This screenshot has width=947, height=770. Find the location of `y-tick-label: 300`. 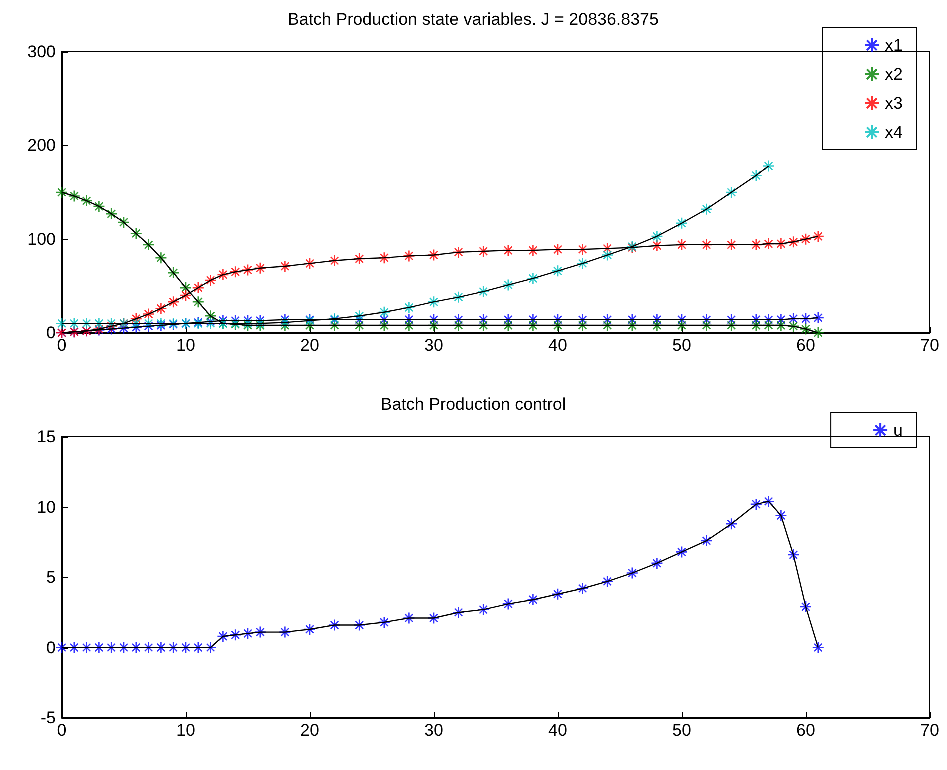

y-tick-label: 300 is located at coordinates (42, 52).